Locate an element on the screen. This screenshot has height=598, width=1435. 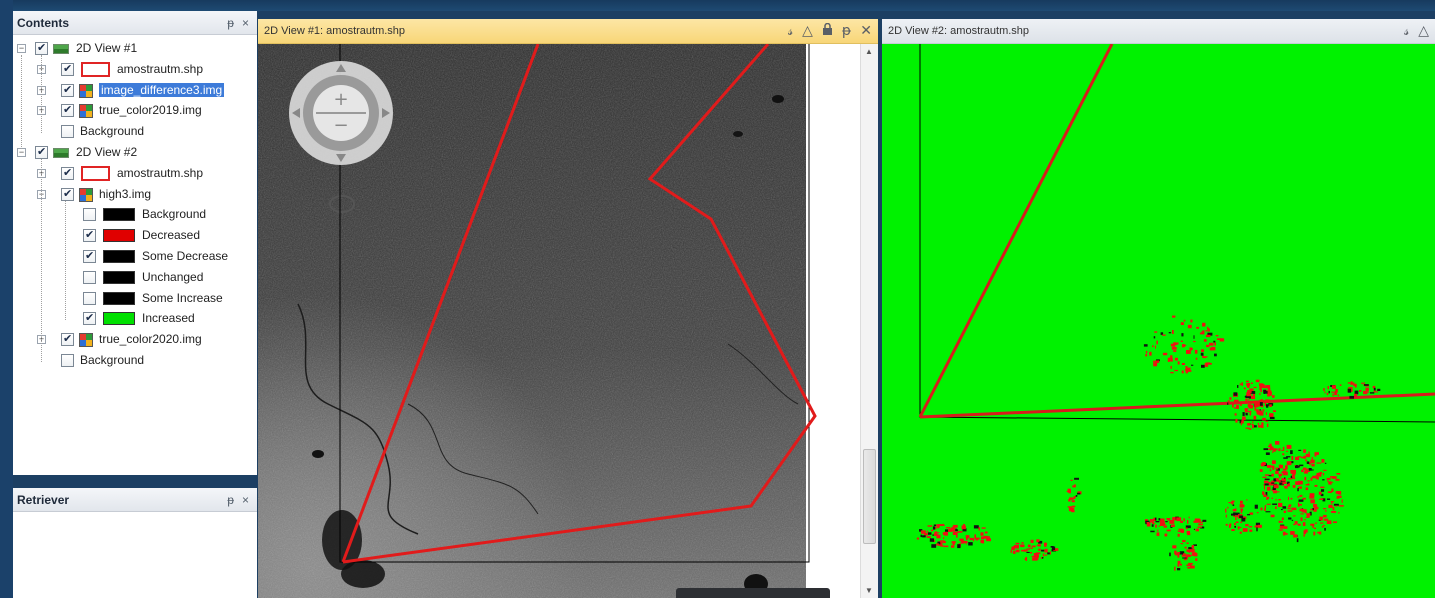
tree-layer: +true_color2019.img is located at coordinates (135, 111).